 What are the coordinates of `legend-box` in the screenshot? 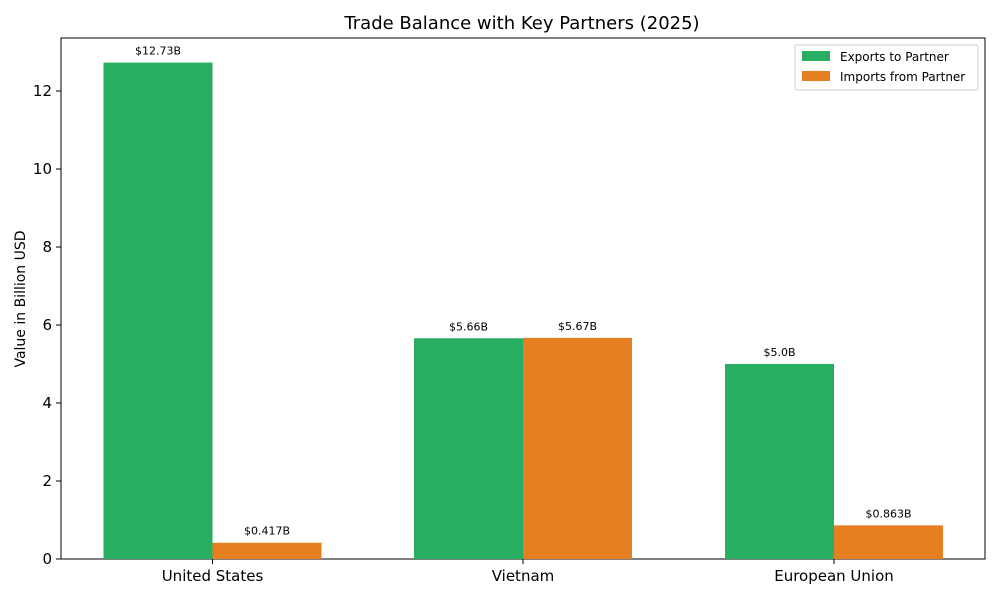 It's located at (886, 67).